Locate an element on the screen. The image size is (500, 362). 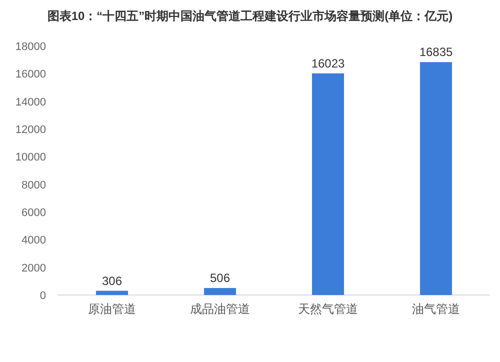
y-tick-label: 12000 is located at coordinates (30, 130).